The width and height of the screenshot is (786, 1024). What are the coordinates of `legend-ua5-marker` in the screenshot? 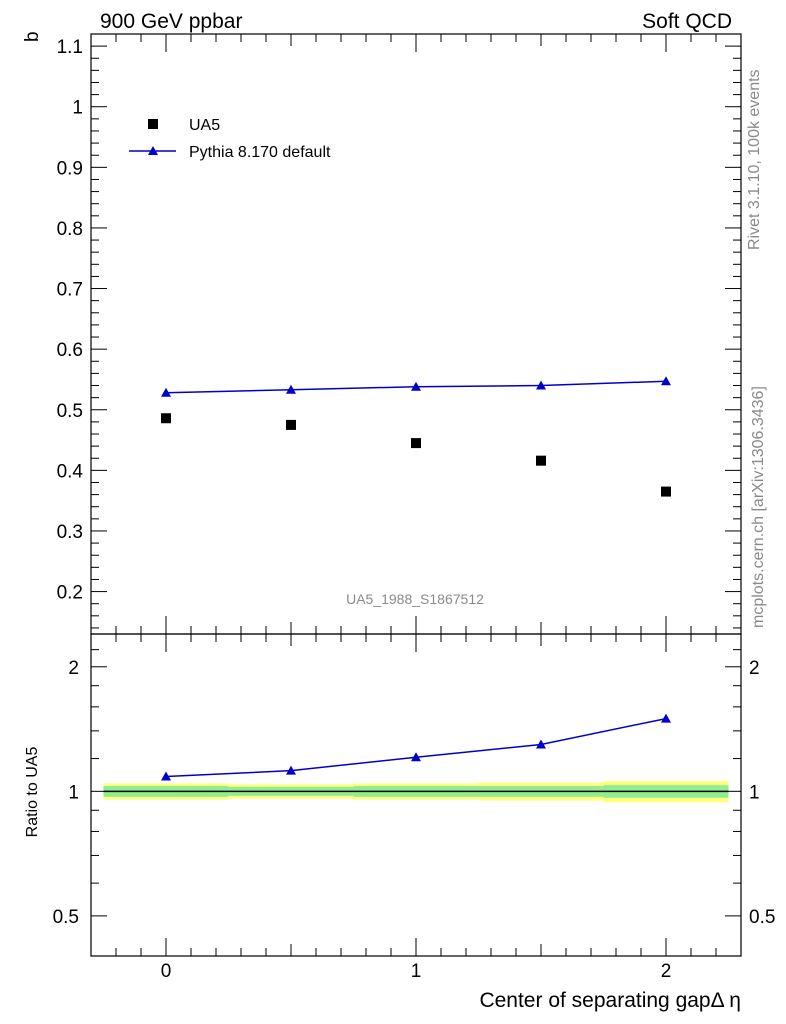 It's located at (153, 124).